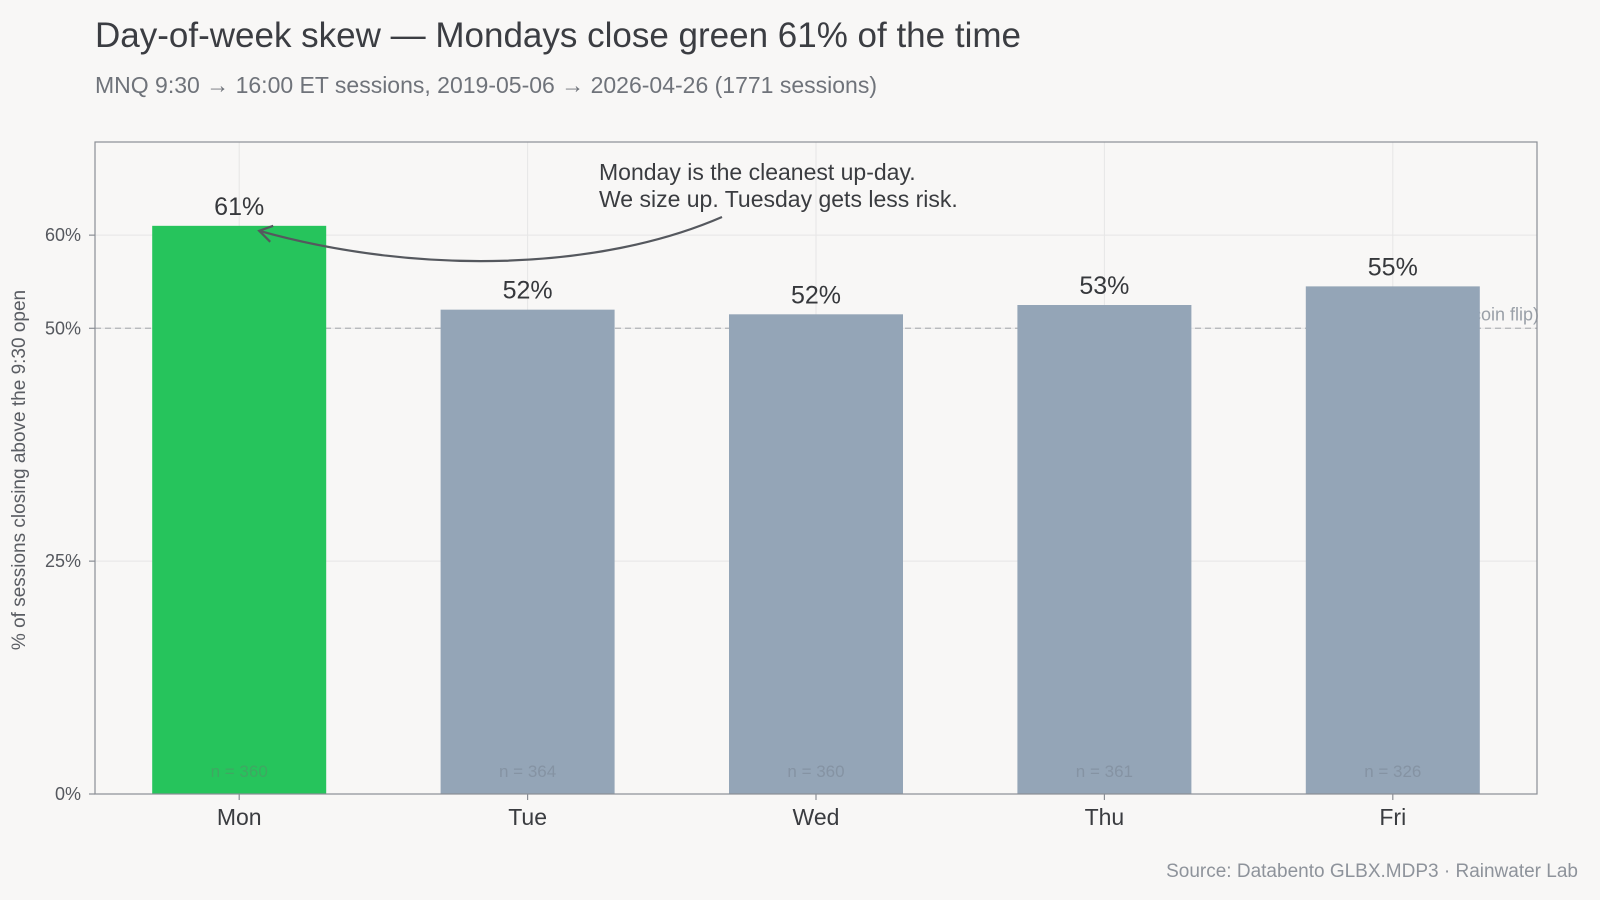  Describe the element at coordinates (1392, 771) in the screenshot. I see `bar-count-label: n = 326` at that location.